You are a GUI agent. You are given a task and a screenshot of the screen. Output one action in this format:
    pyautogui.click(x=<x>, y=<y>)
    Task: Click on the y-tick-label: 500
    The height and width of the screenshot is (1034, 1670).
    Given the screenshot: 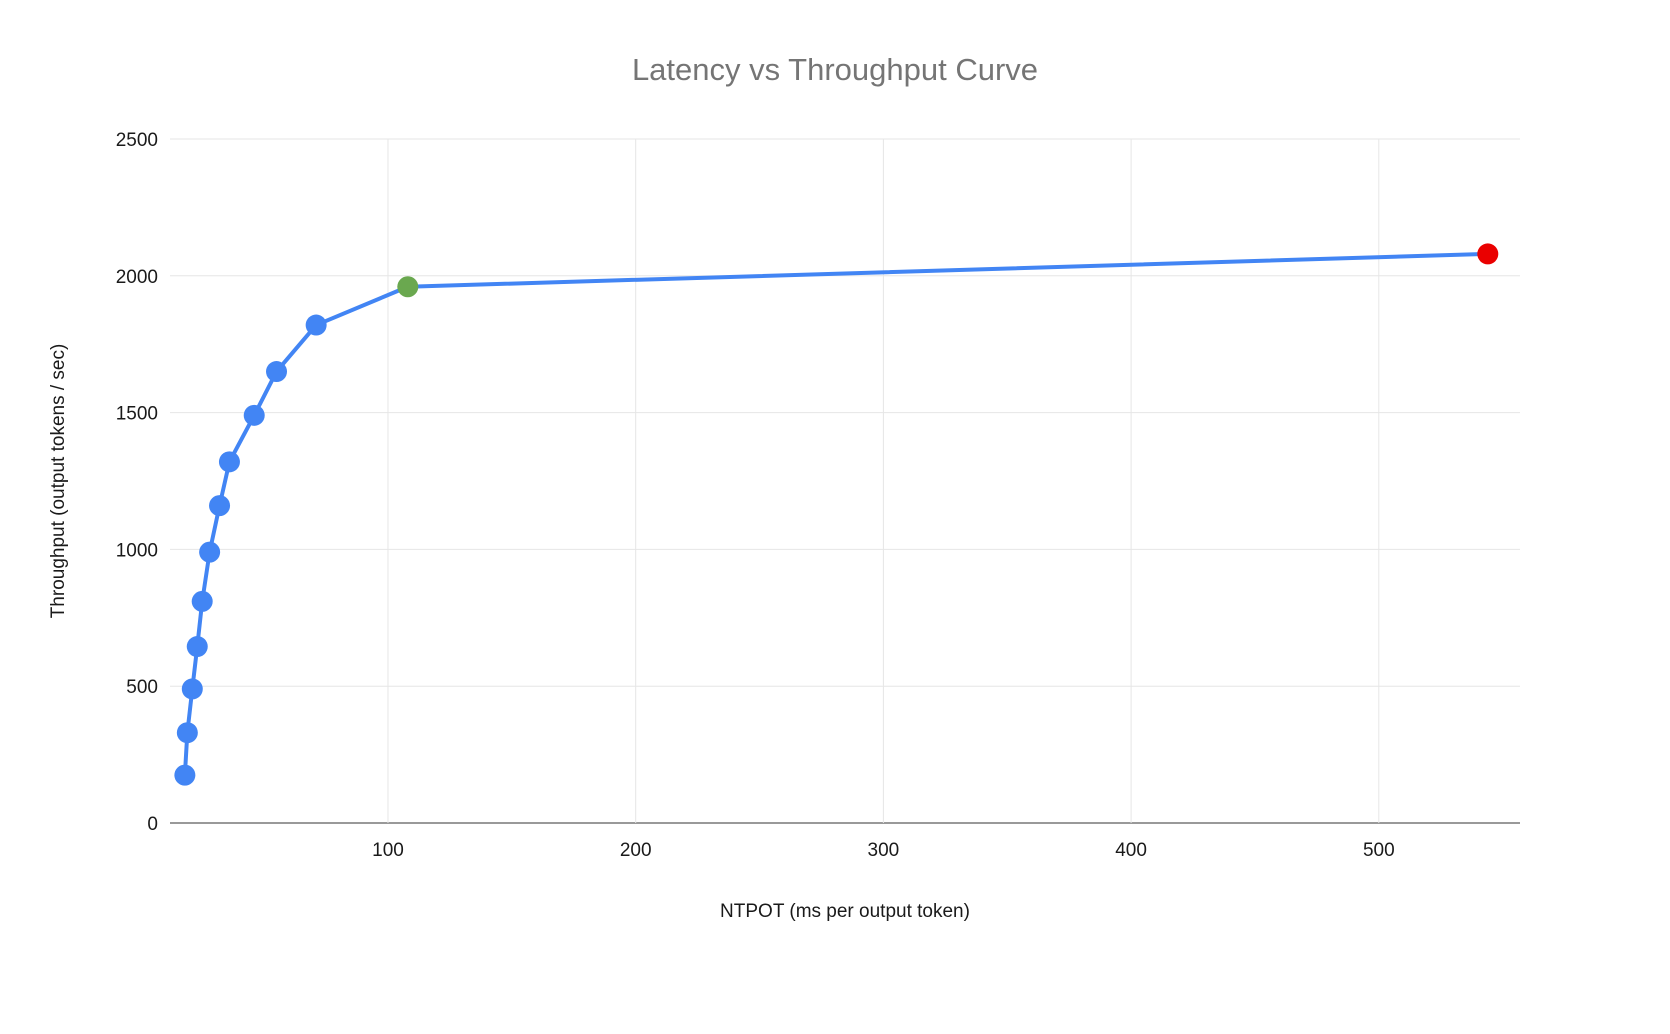 What is the action you would take?
    pyautogui.click(x=142, y=687)
    